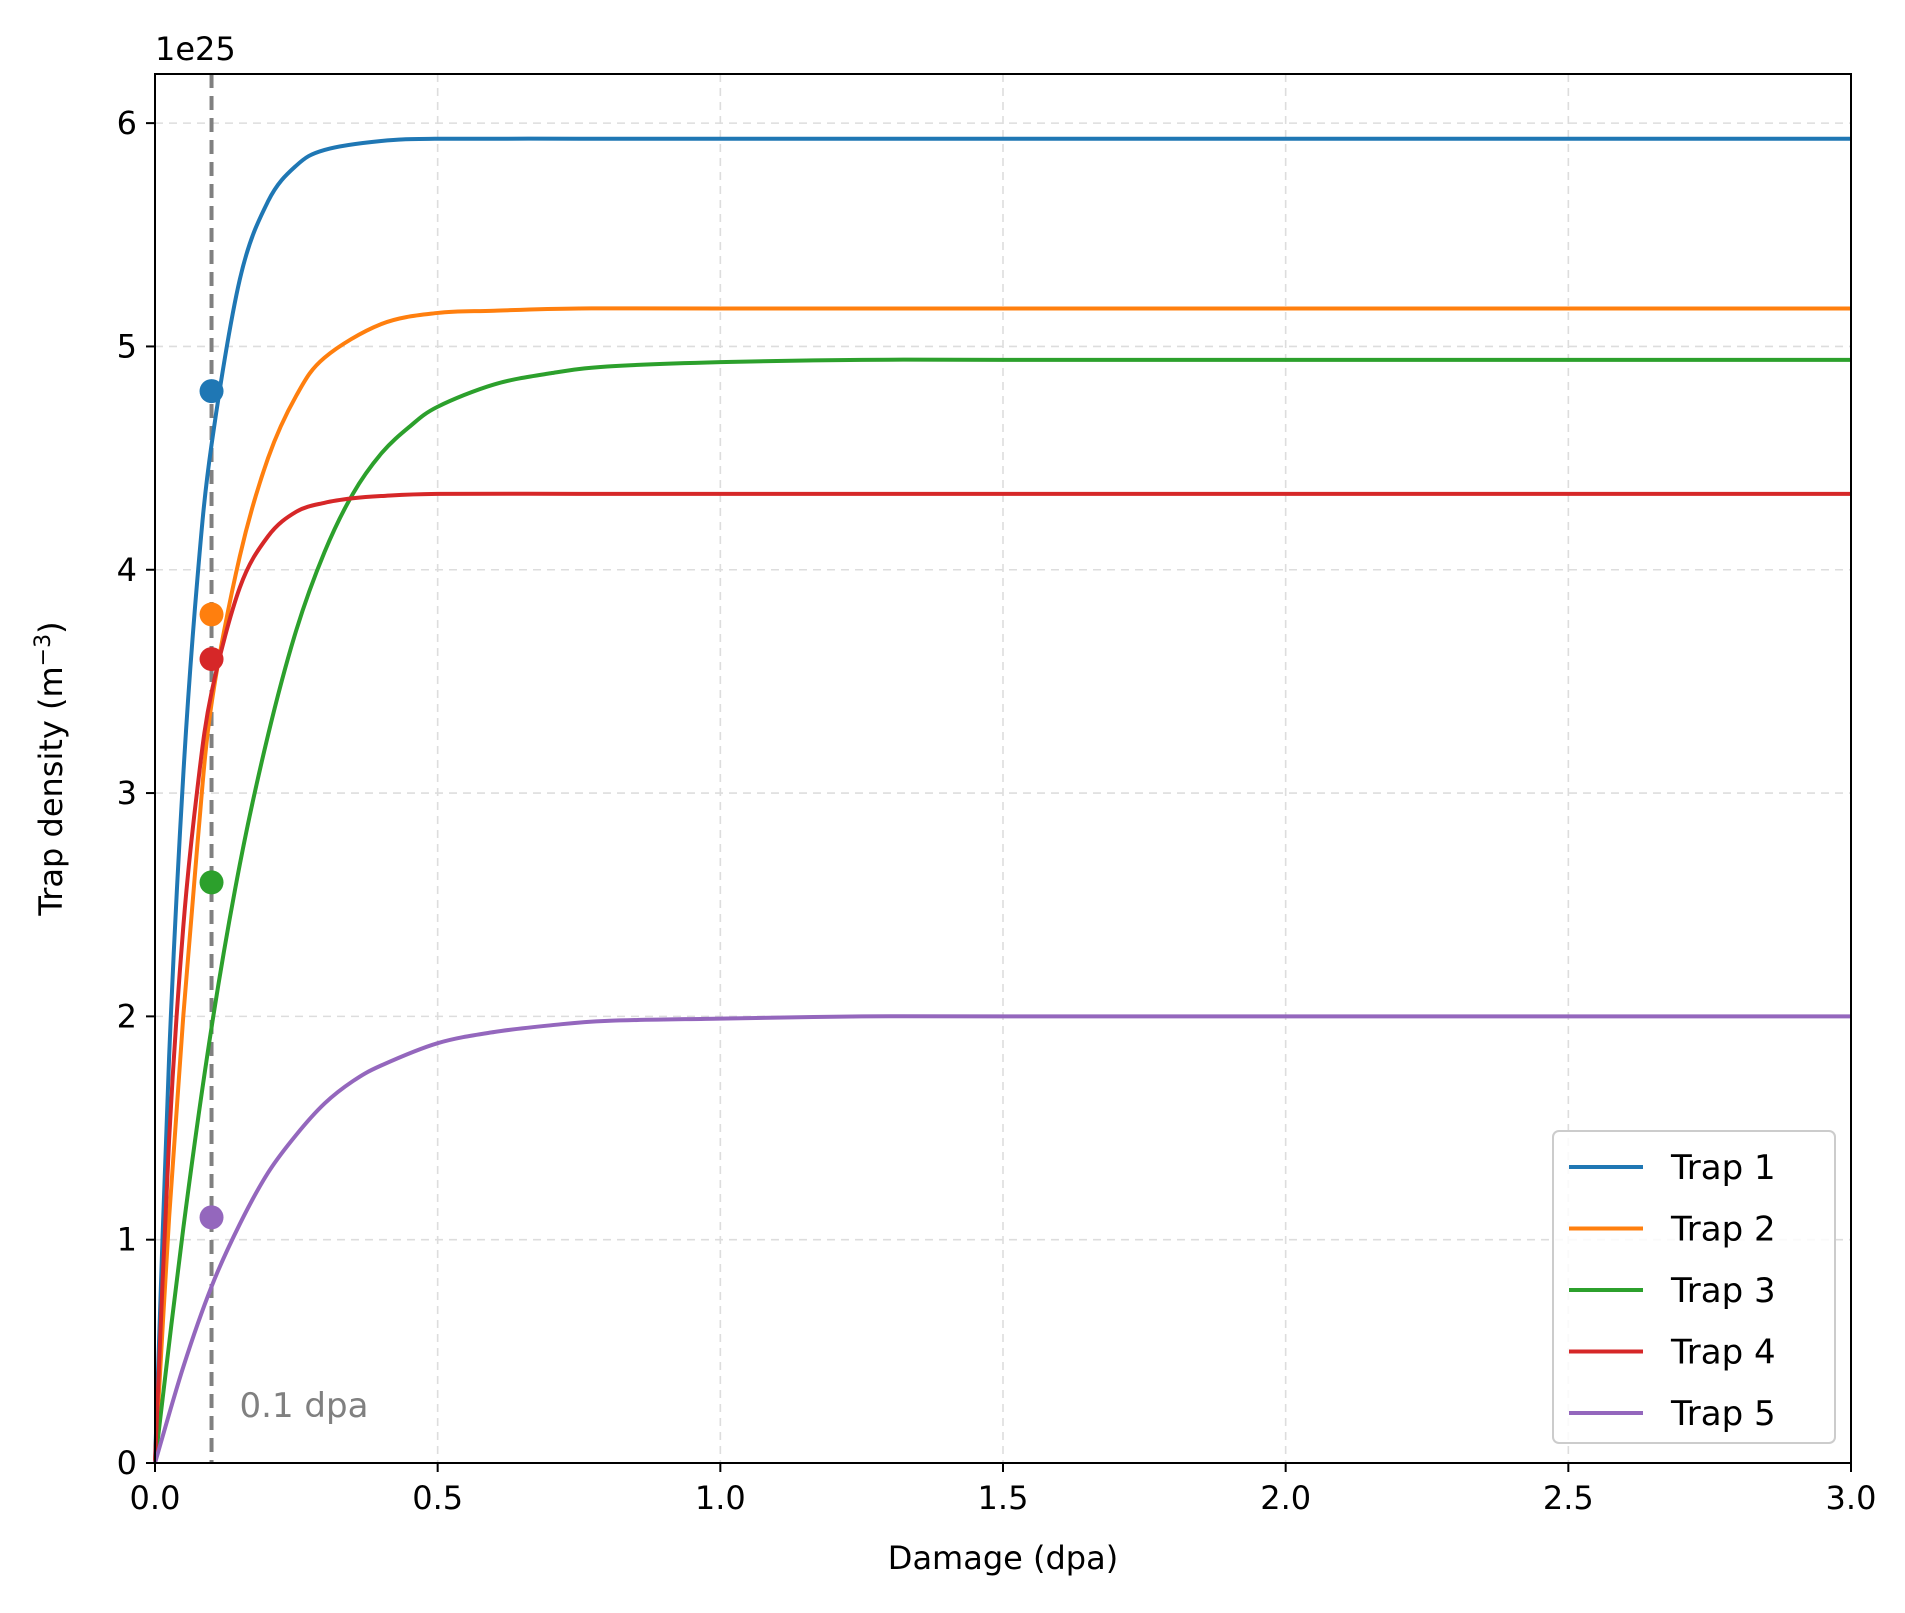  I want to click on y-axis-offset-text: 1e25, so click(195, 49).